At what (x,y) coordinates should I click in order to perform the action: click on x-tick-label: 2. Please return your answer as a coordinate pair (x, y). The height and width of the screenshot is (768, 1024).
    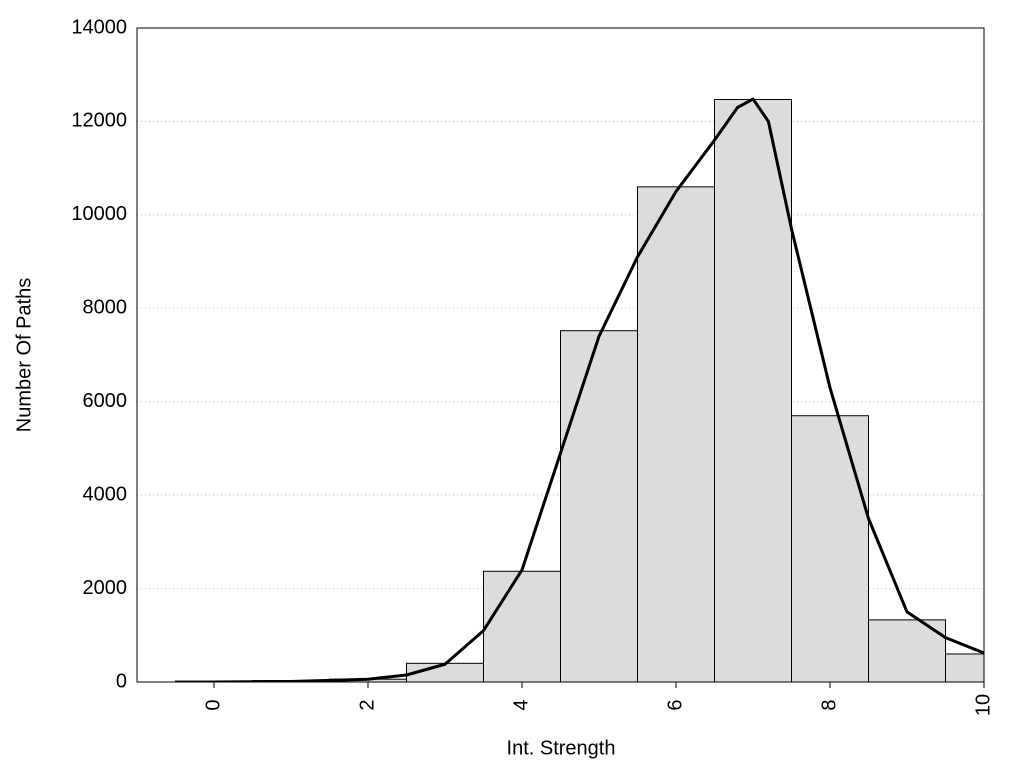
    Looking at the image, I should click on (367, 704).